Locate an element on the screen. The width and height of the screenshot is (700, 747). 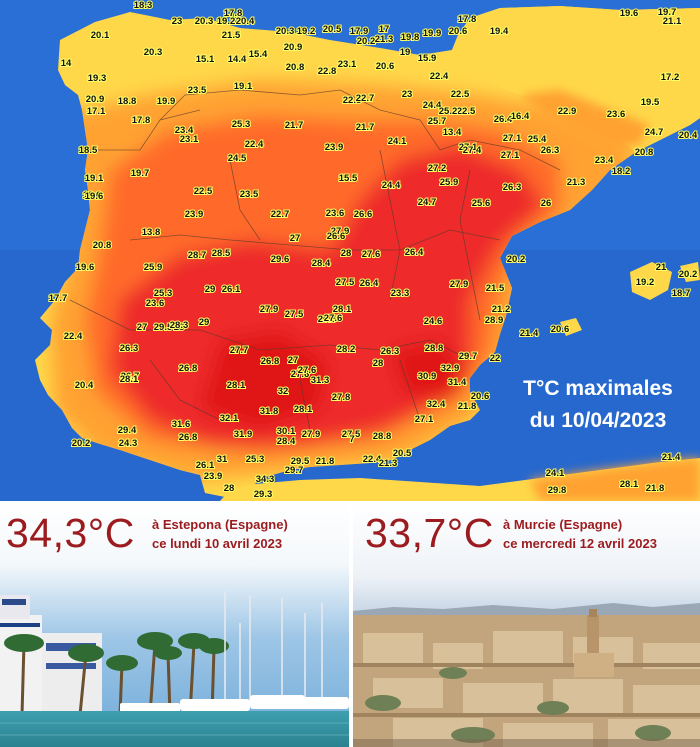
temperature-label: 26.5 is located at coordinates (327, 319).